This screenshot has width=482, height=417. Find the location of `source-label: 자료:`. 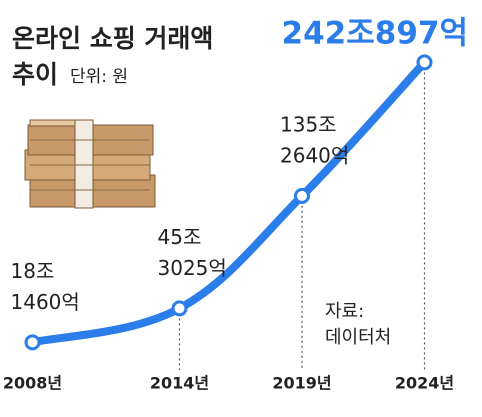

source-label: 자료: is located at coordinates (344, 311).